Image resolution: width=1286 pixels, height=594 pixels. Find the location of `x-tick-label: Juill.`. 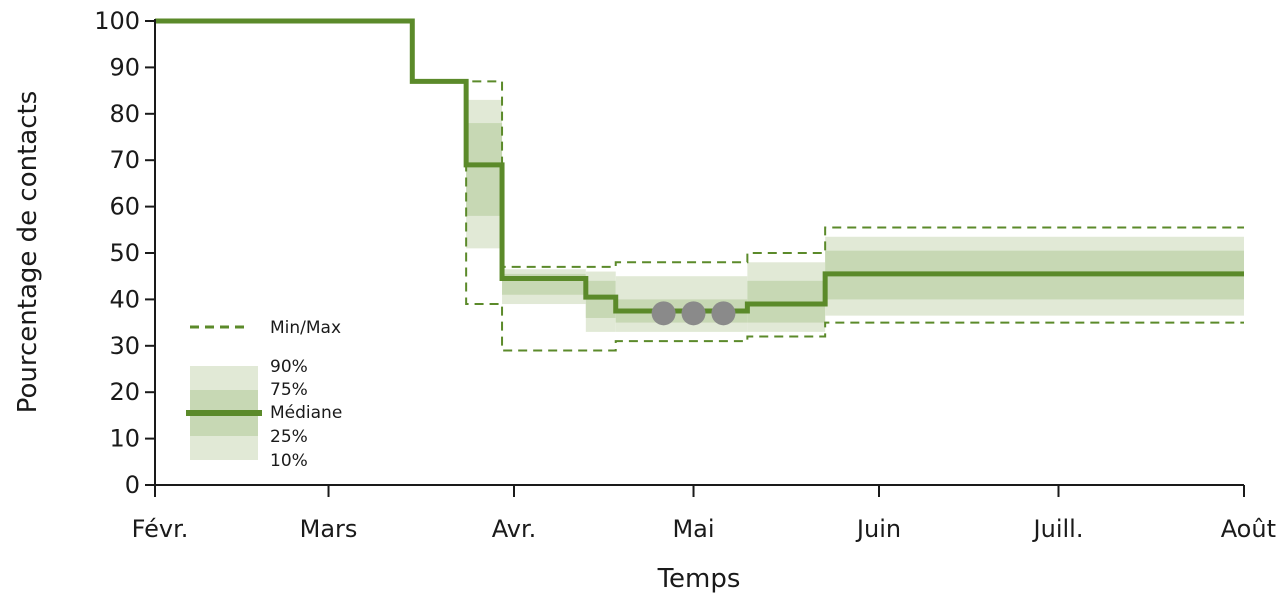

x-tick-label: Juill. is located at coordinates (1058, 529).